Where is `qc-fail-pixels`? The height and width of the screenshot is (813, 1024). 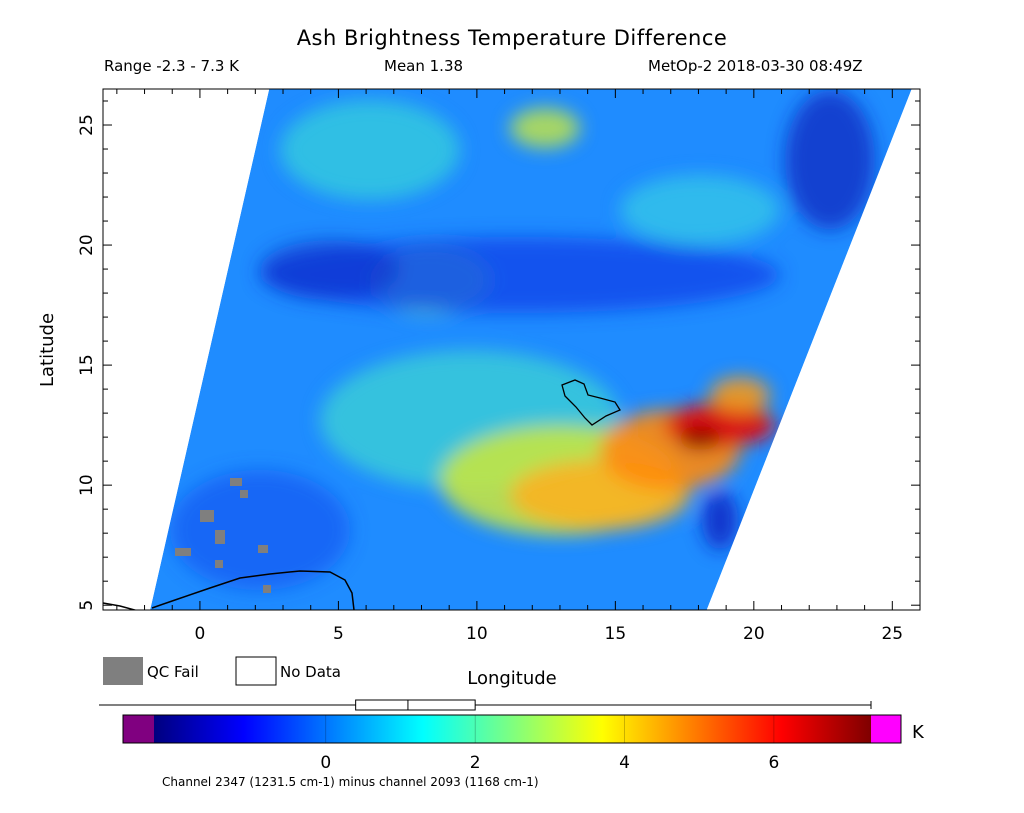 qc-fail-pixels is located at coordinates (223, 535).